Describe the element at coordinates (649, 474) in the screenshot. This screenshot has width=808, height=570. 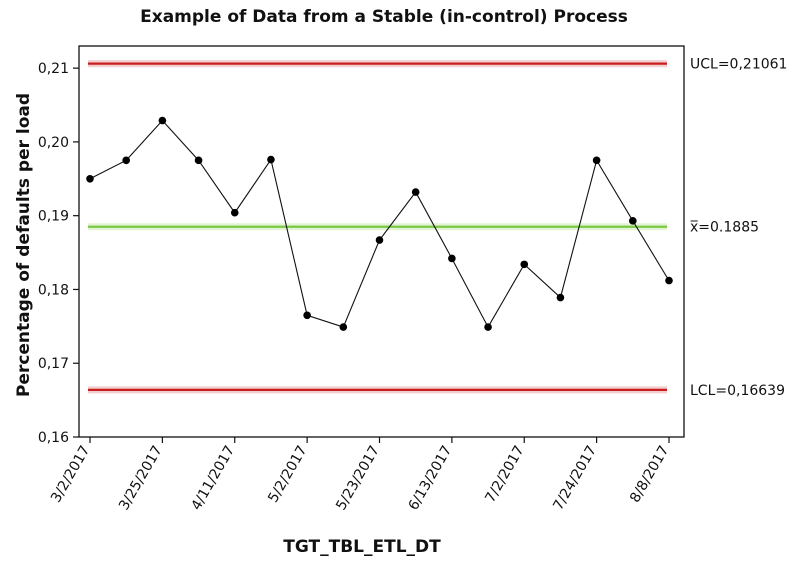
I see `x-tick-label: 8/8/2017` at that location.